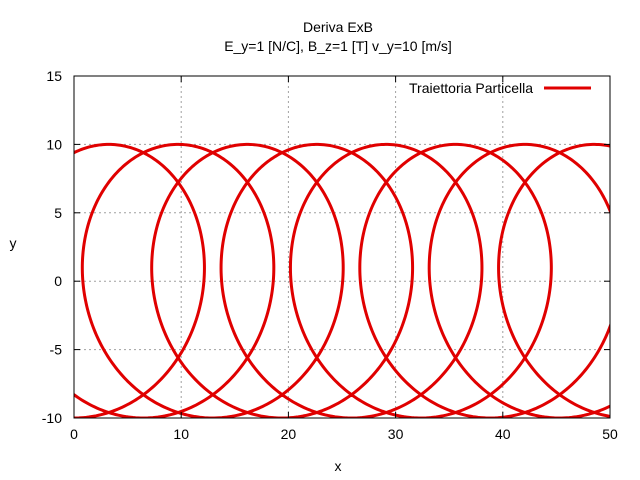  Describe the element at coordinates (289, 434) in the screenshot. I see `x-tick-label: 20` at that location.